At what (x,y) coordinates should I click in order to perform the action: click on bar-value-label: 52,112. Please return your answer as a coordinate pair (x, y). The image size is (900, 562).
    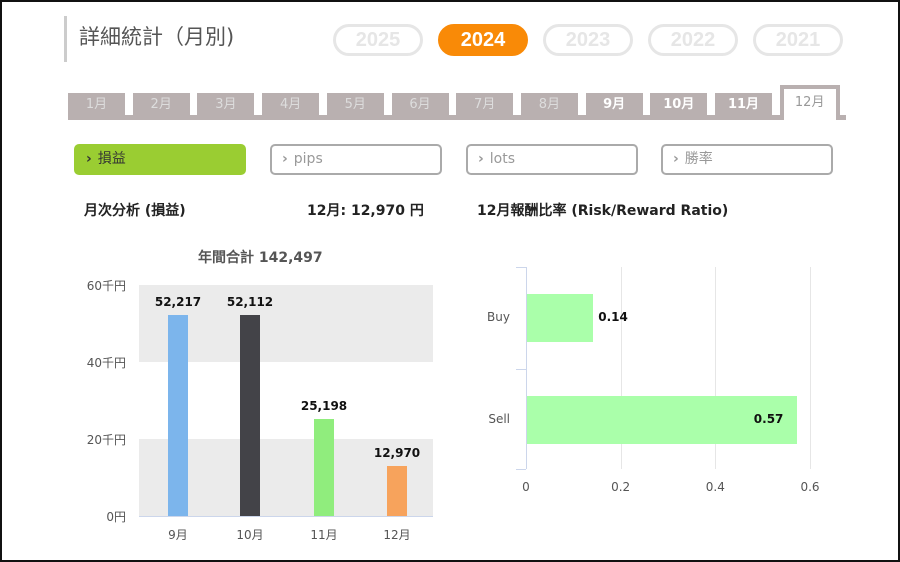
    Looking at the image, I should click on (250, 302).